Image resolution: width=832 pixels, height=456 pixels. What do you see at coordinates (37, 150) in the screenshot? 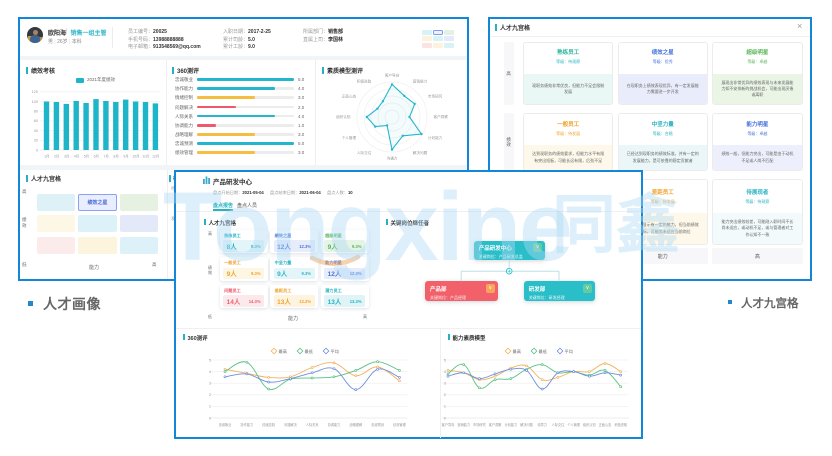
I see `svg-text: 0` at bounding box center [37, 150].